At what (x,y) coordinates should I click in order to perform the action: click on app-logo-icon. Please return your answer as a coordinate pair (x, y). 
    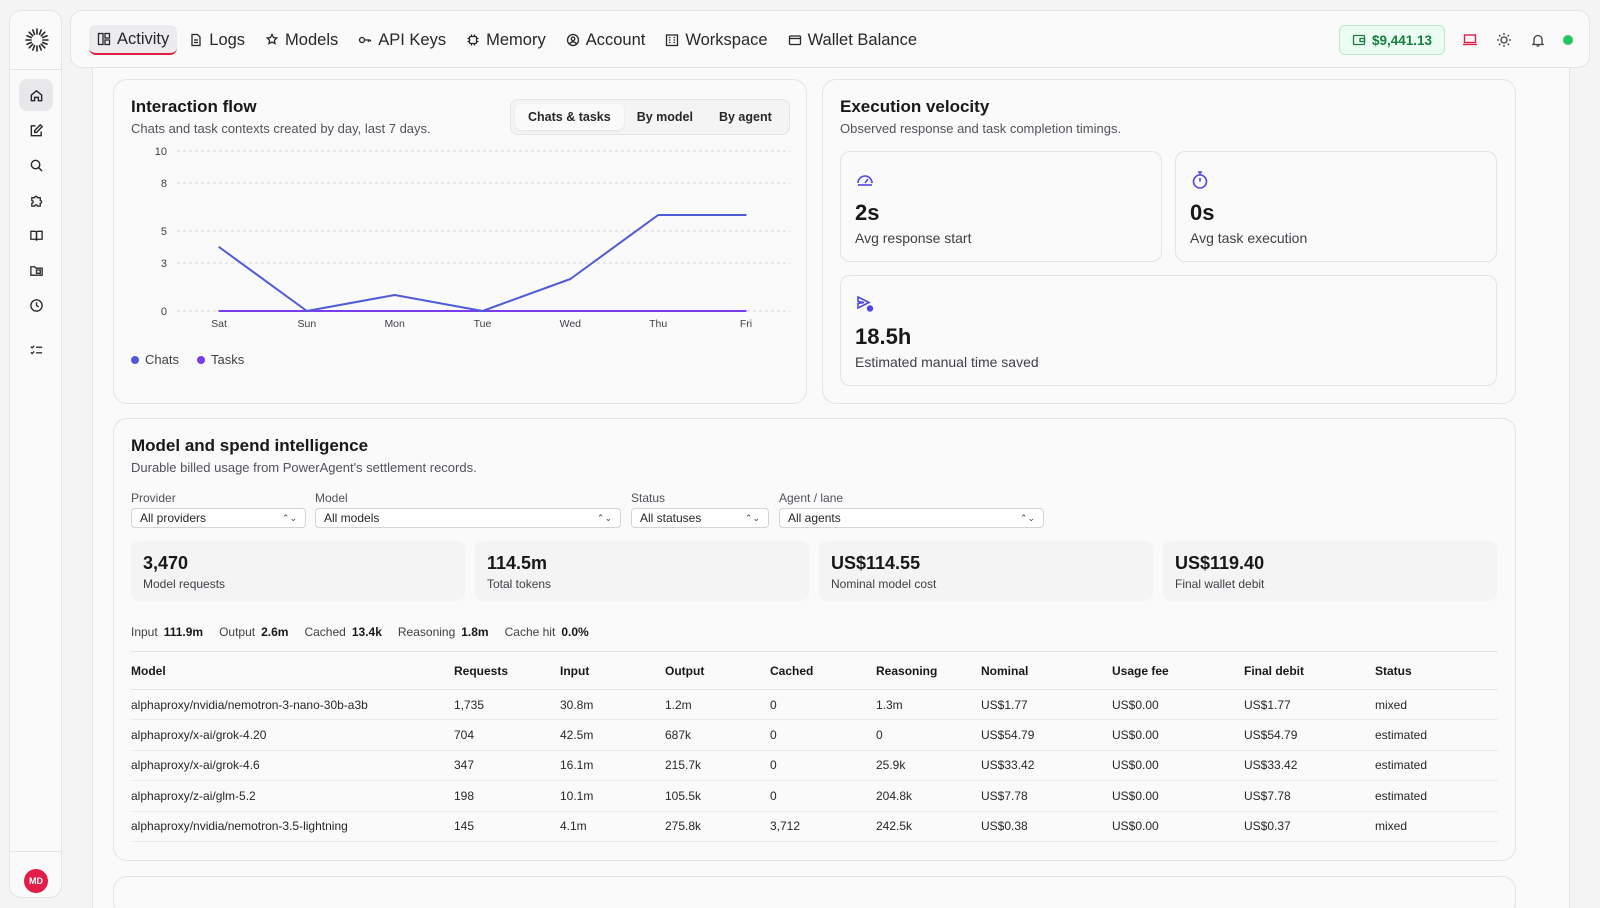
    Looking at the image, I should click on (37, 40).